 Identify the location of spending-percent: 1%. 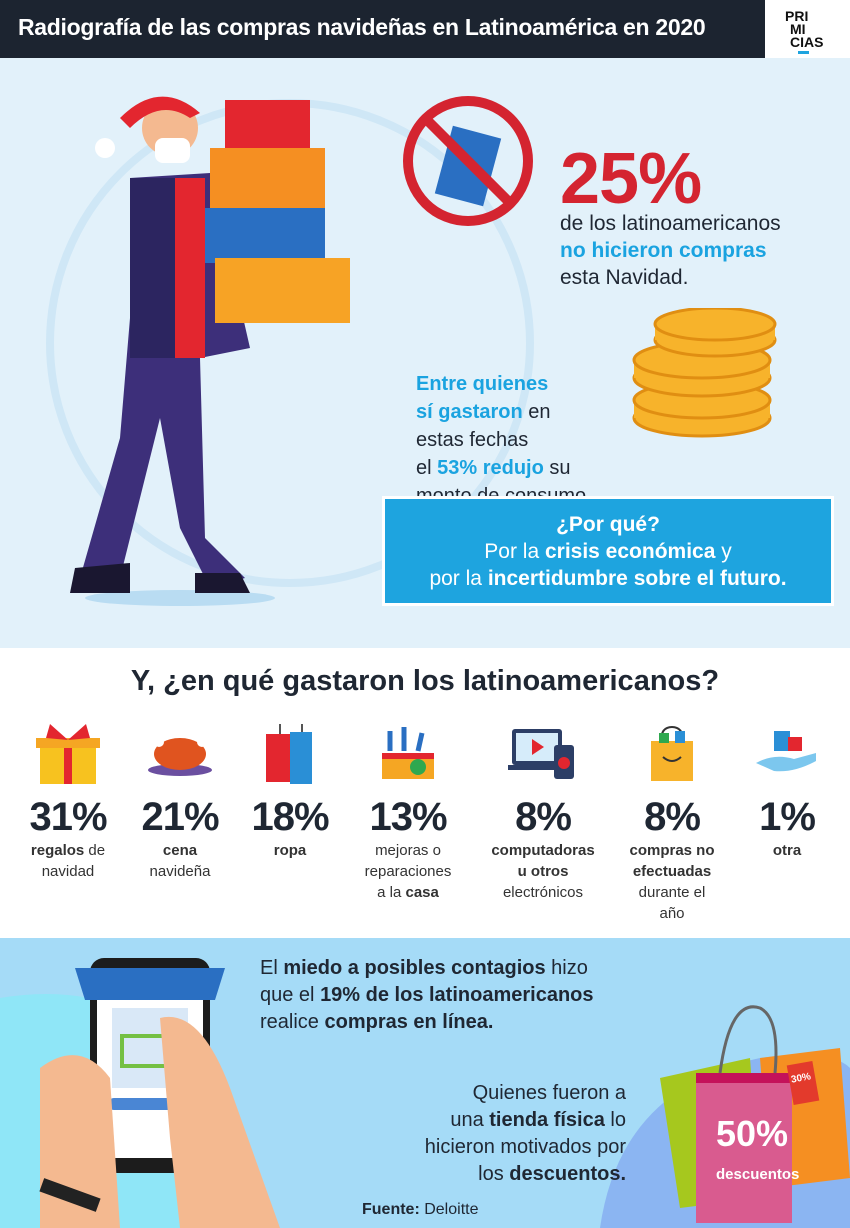
(787, 817).